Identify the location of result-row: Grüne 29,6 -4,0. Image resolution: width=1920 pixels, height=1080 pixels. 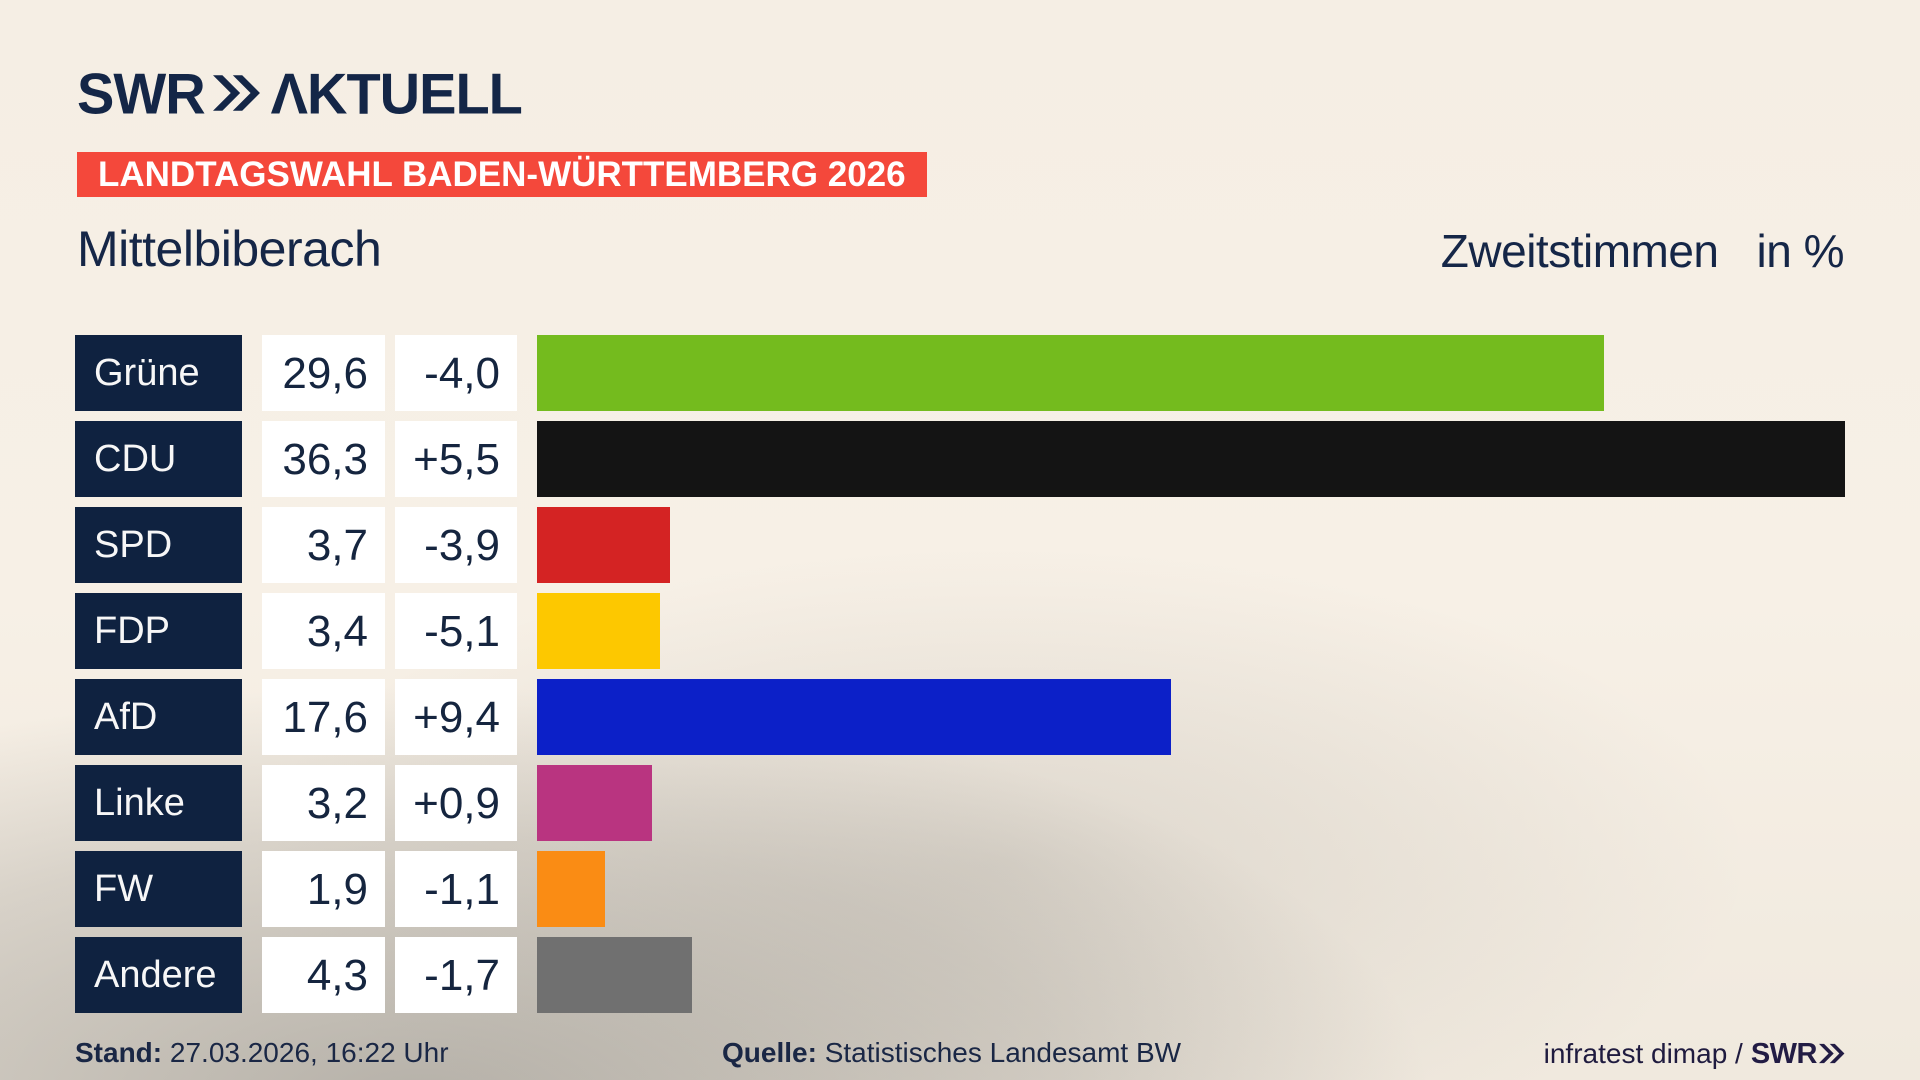
(960, 373).